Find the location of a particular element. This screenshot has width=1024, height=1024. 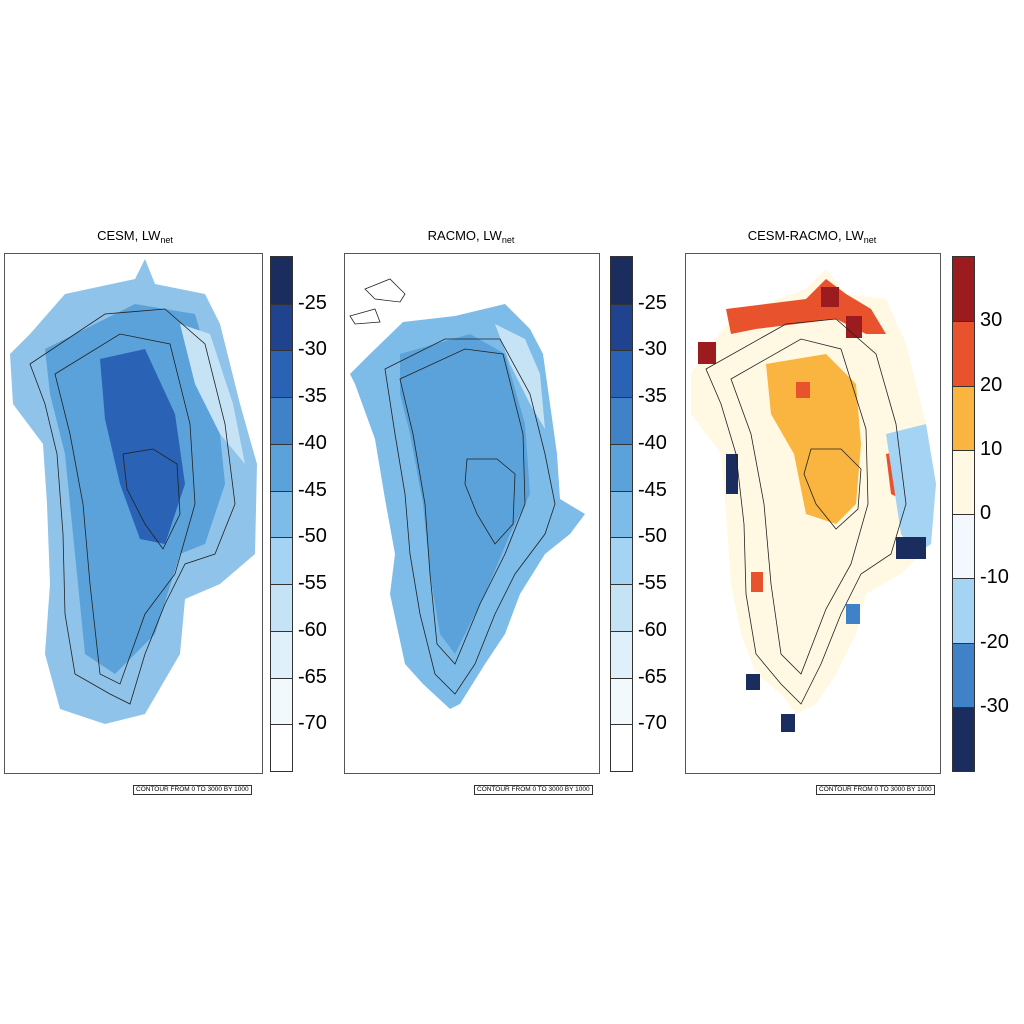

diff-title-main: CESM-RACMO, LW is located at coordinates (805, 235).